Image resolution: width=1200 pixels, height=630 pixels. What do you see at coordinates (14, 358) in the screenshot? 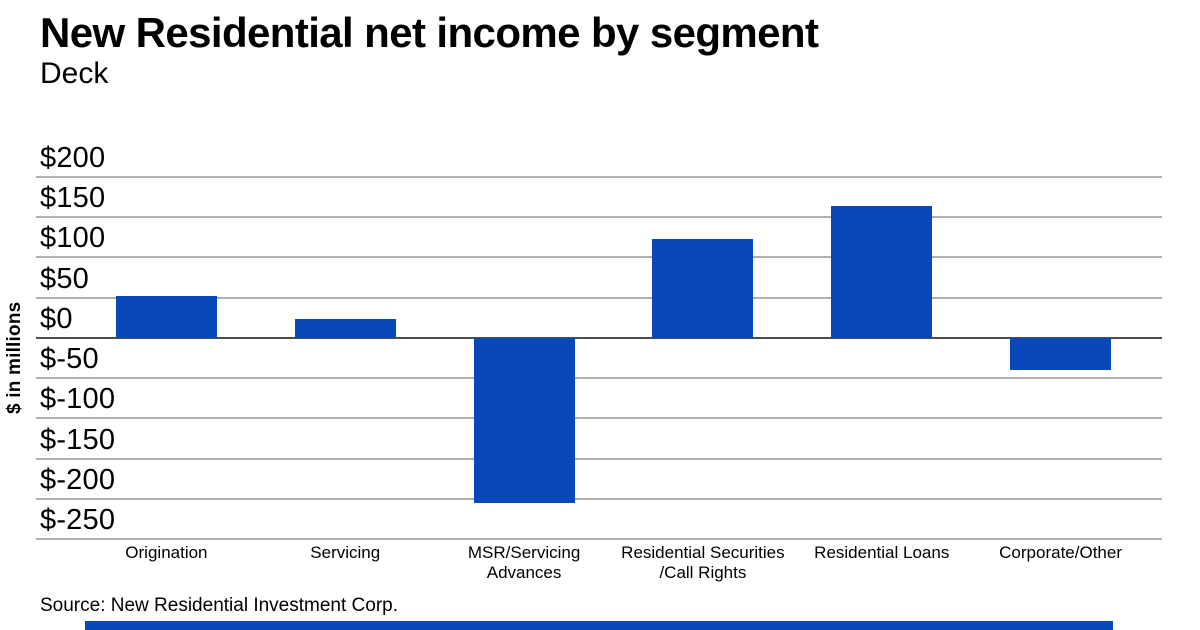
I see `y-axis-title: $ in millions` at bounding box center [14, 358].